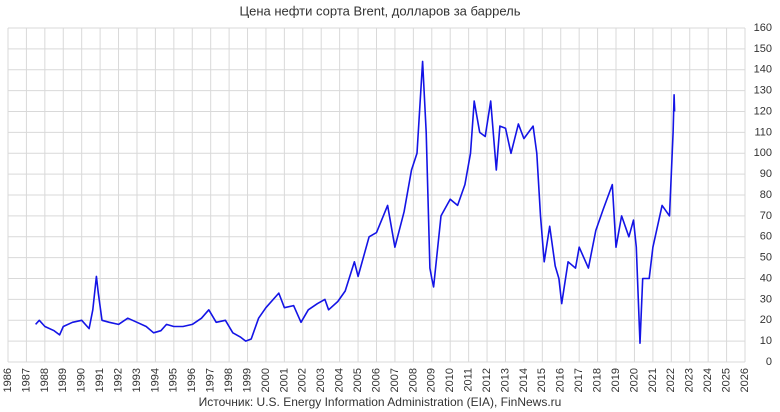 The width and height of the screenshot is (780, 412). I want to click on x-tick-label: 2007, so click(395, 380).